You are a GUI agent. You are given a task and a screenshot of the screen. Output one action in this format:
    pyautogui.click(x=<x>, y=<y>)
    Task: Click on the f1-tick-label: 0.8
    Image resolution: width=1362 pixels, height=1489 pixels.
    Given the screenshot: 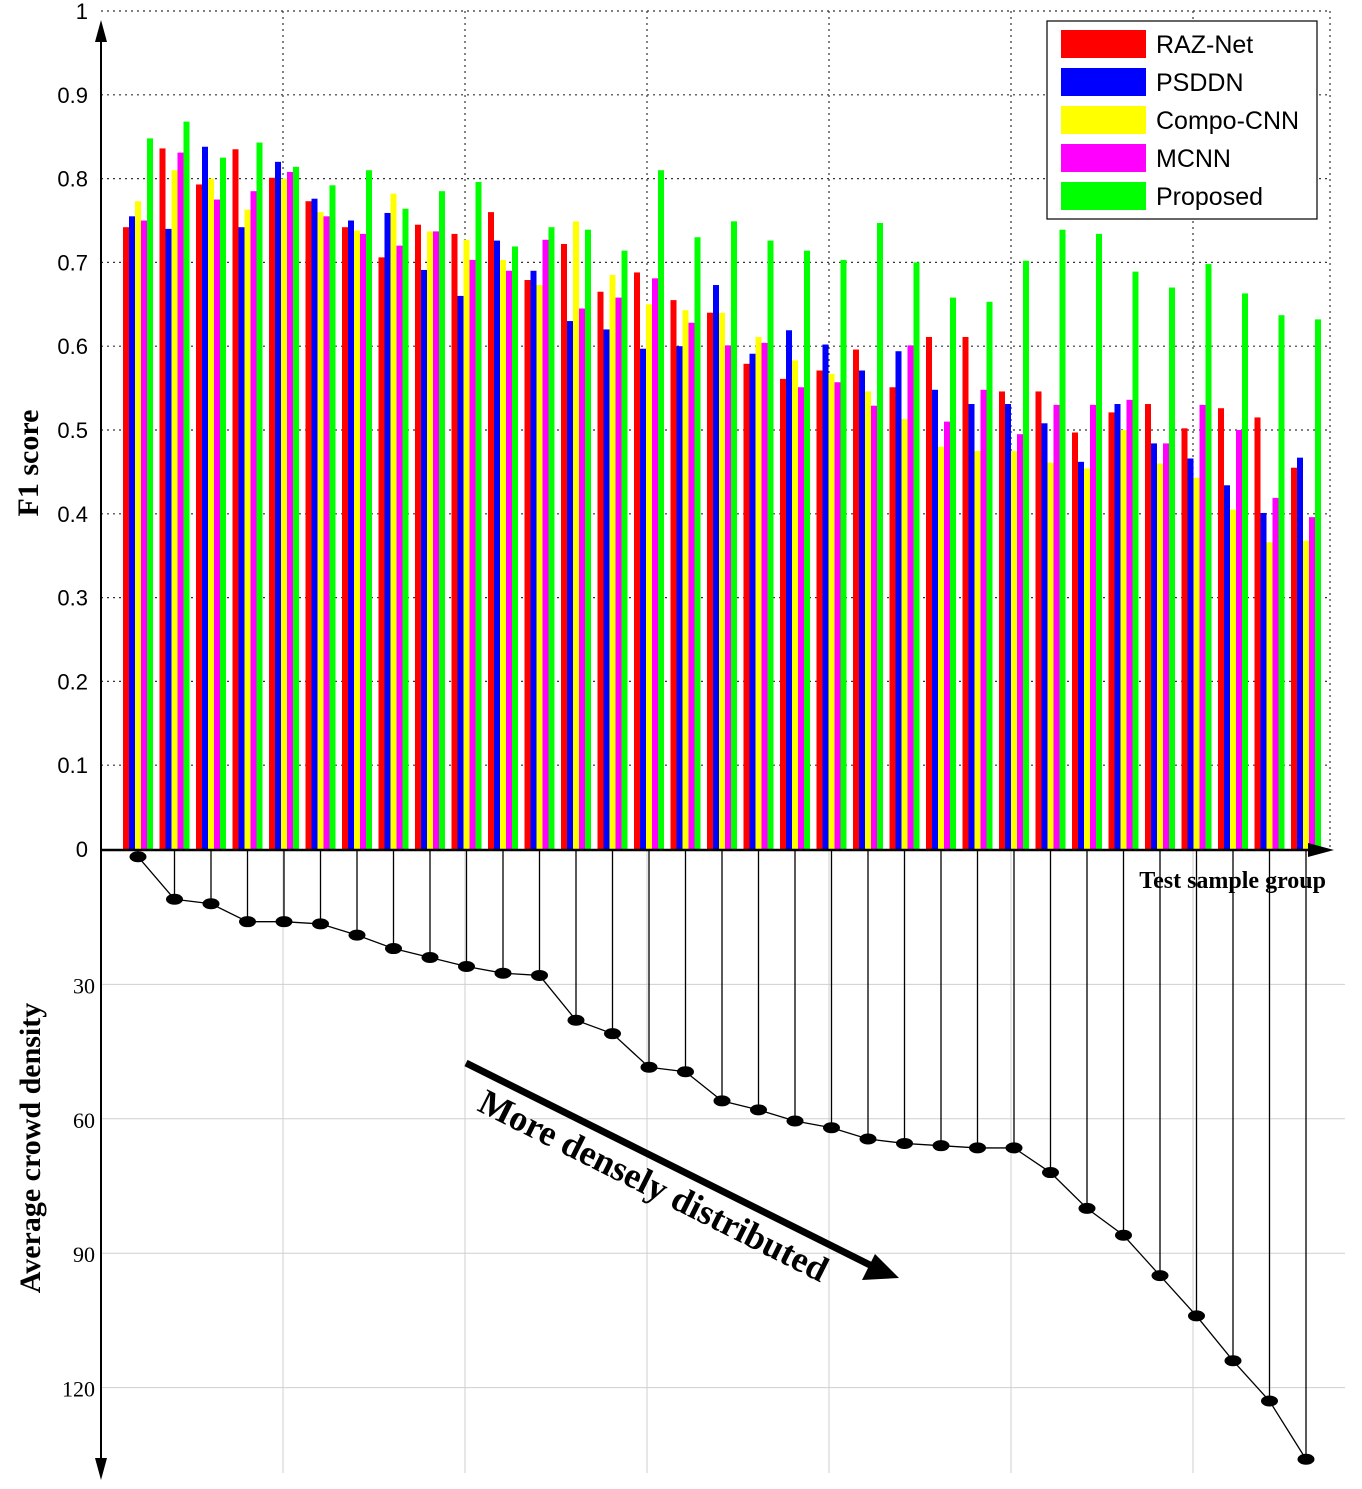 What is the action you would take?
    pyautogui.click(x=72, y=179)
    